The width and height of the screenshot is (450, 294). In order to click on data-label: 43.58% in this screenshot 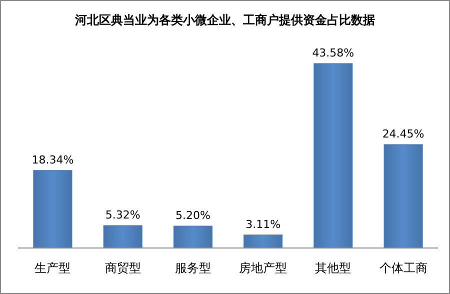, I will do `click(333, 53)`.